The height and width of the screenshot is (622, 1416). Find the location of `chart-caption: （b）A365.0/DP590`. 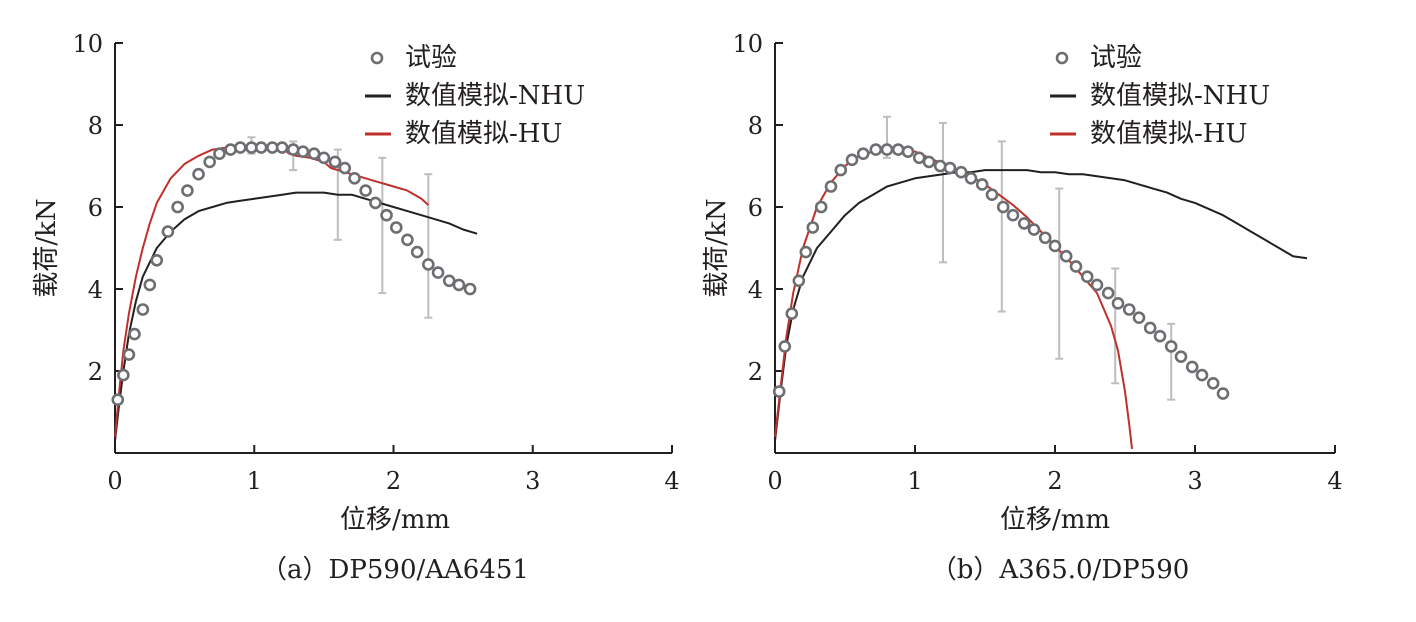

chart-caption: （b）A365.0/DP590 is located at coordinates (1060, 570).